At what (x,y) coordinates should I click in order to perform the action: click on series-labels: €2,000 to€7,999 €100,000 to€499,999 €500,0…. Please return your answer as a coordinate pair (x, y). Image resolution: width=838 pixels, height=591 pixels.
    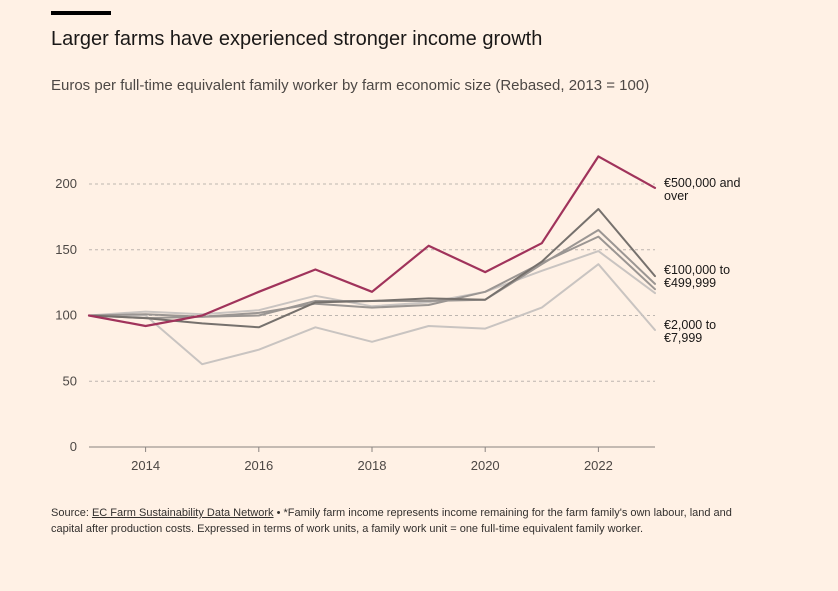
    Looking at the image, I should click on (702, 260).